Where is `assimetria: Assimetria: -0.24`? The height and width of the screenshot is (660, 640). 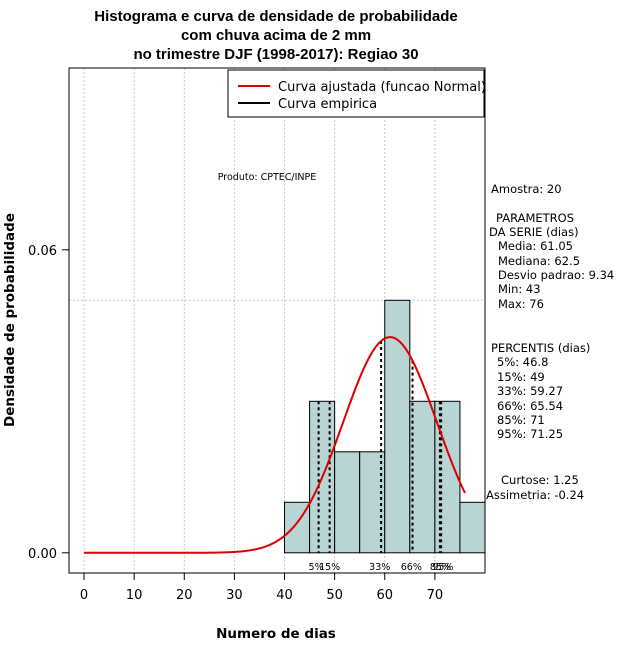
assimetria: Assimetria: -0.24 is located at coordinates (535, 495).